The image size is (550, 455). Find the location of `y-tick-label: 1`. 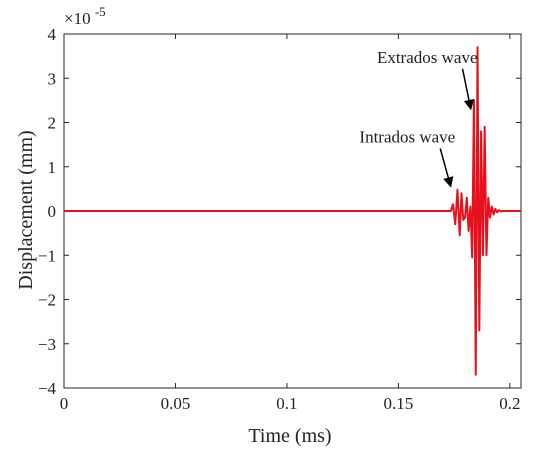

y-tick-label: 1 is located at coordinates (52, 167).